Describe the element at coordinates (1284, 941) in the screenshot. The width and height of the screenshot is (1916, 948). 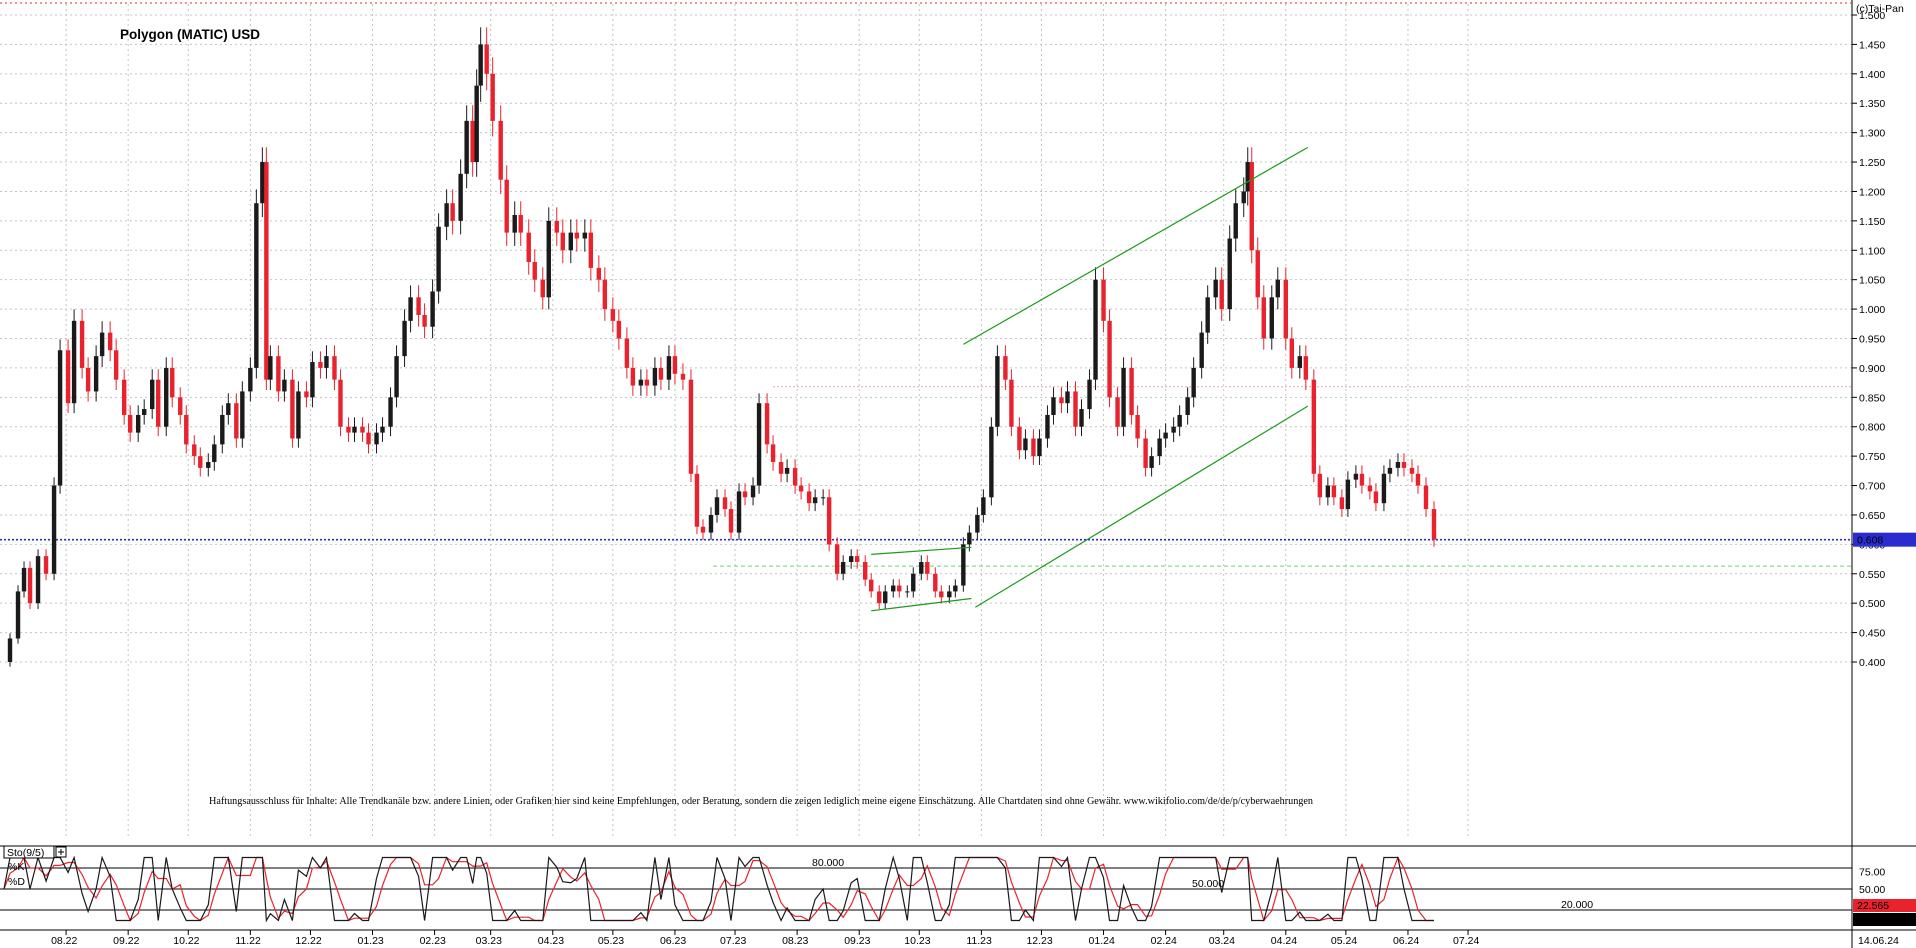
I see `x-tick-label: 04.24` at that location.